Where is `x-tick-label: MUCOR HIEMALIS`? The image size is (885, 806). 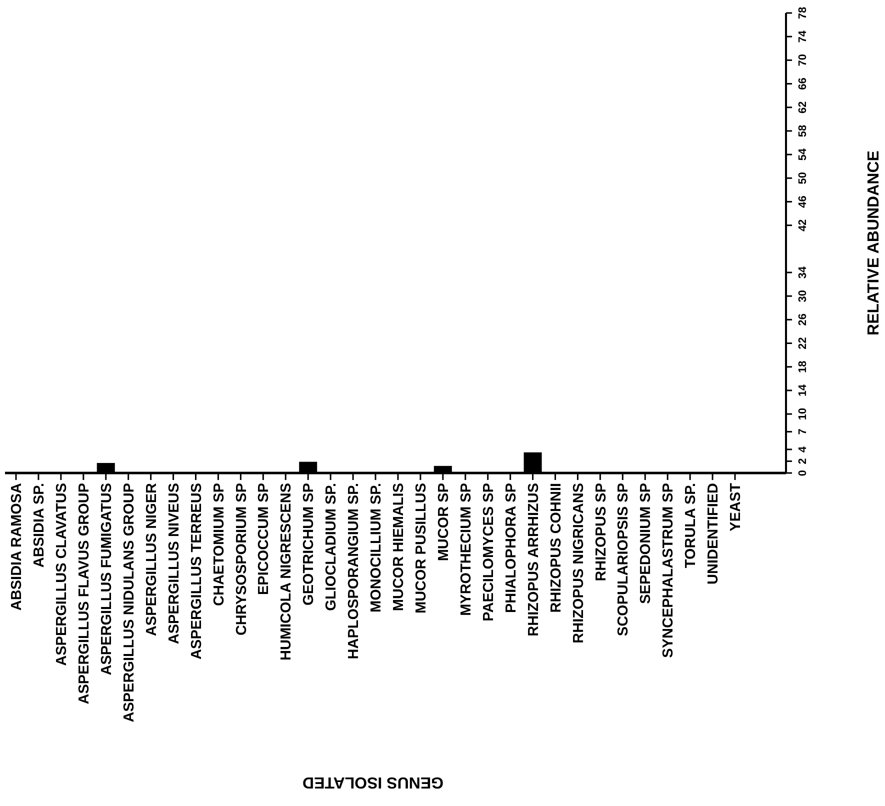 x-tick-label: MUCOR HIEMALIS is located at coordinates (399, 547).